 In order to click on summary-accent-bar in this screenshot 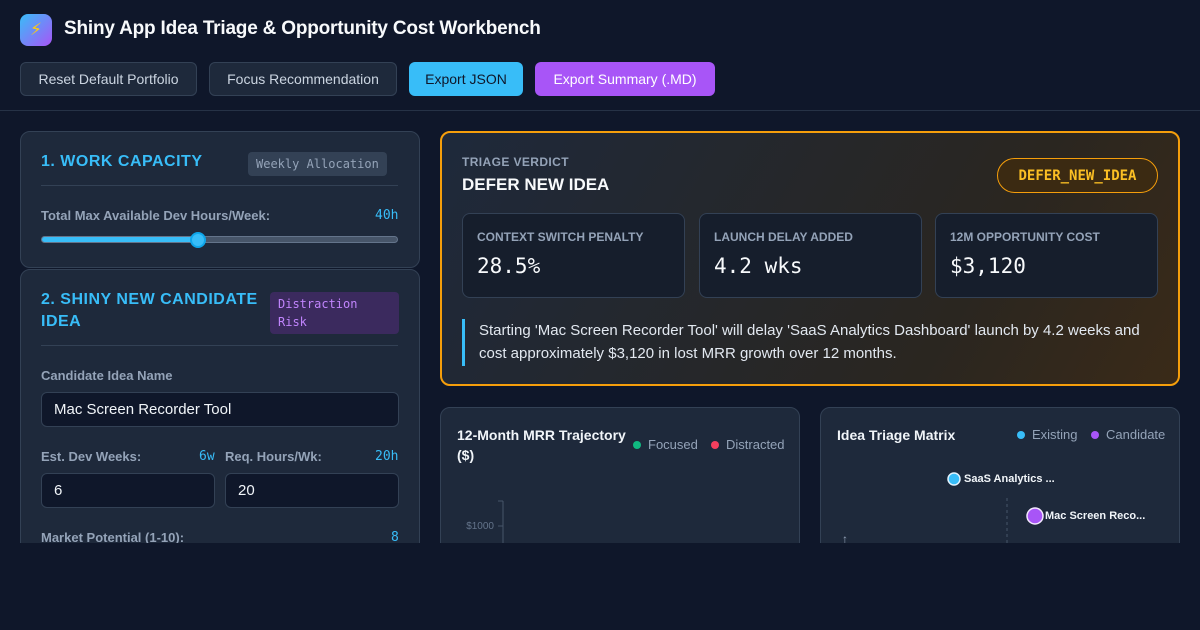, I will do `click(463, 342)`.